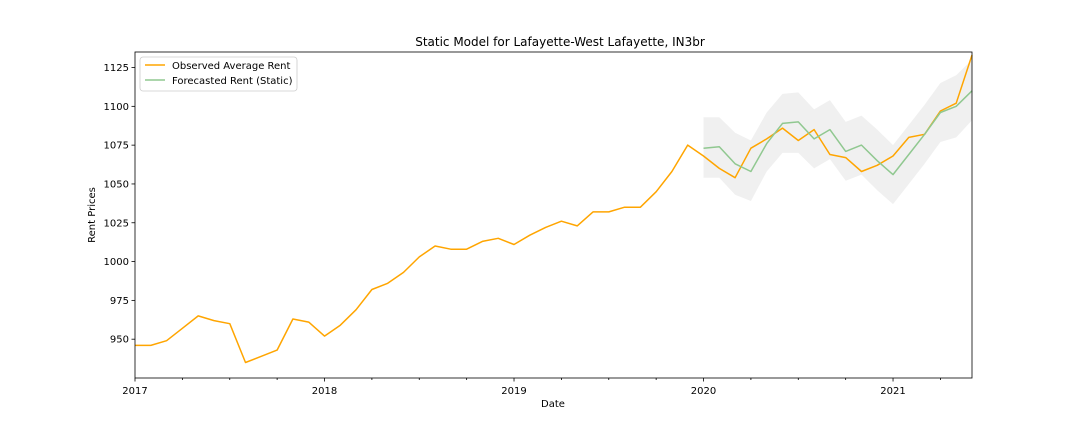  What do you see at coordinates (92, 215) in the screenshot?
I see `y-axis-label: Rent Prices` at bounding box center [92, 215].